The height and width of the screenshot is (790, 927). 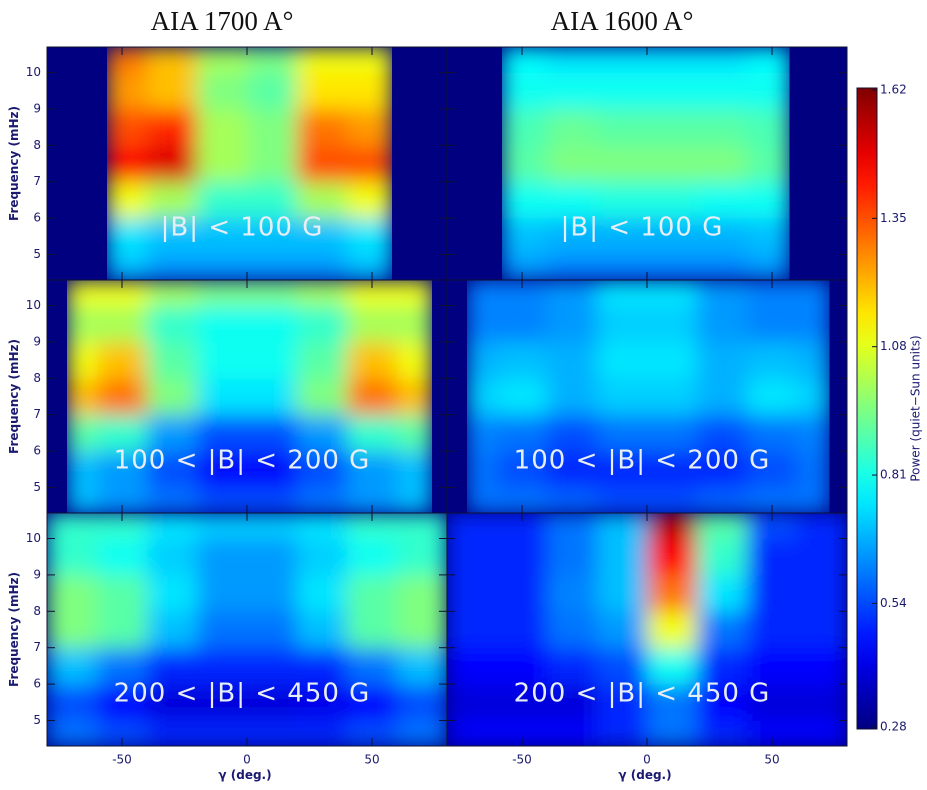 What do you see at coordinates (893, 727) in the screenshot?
I see `colorbar-tick-label: 0.28` at bounding box center [893, 727].